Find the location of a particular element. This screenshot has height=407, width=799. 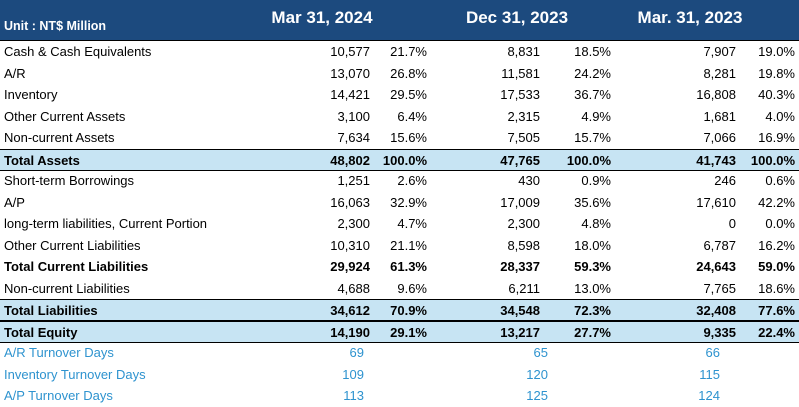

value-cell: 2.6% is located at coordinates (412, 180).